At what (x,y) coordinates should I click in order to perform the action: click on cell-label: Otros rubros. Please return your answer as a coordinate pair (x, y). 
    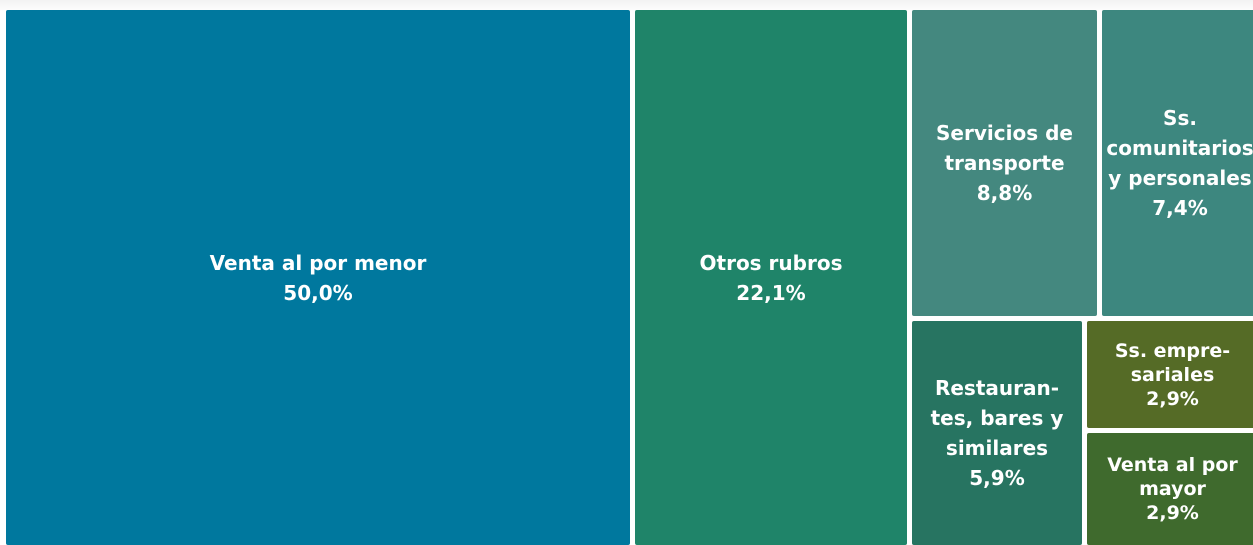
    Looking at the image, I should click on (771, 262).